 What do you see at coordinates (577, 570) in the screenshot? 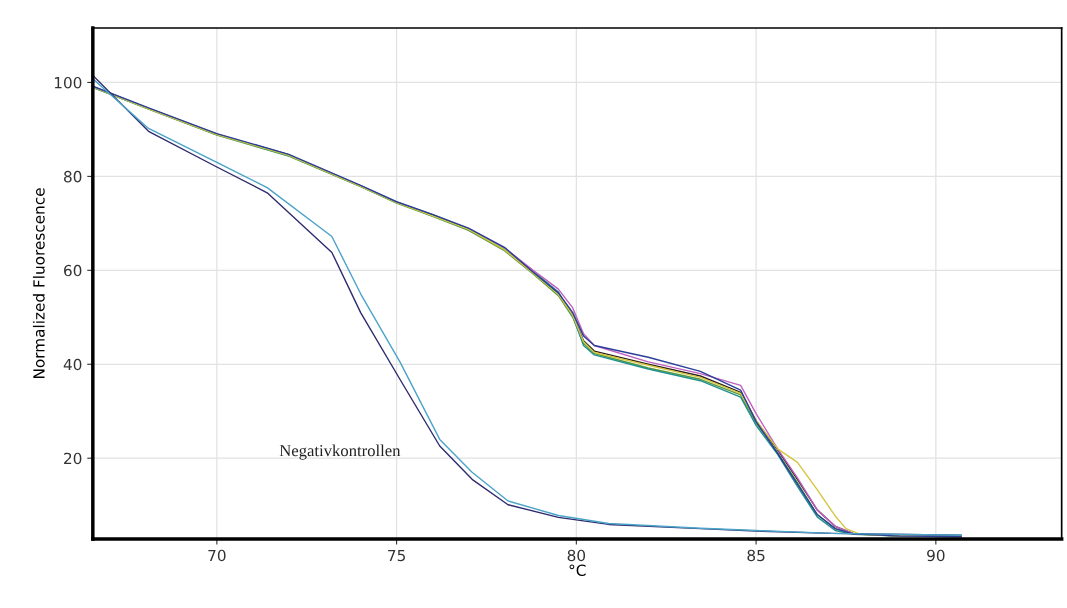
I see `x-axis-title: °C` at bounding box center [577, 570].